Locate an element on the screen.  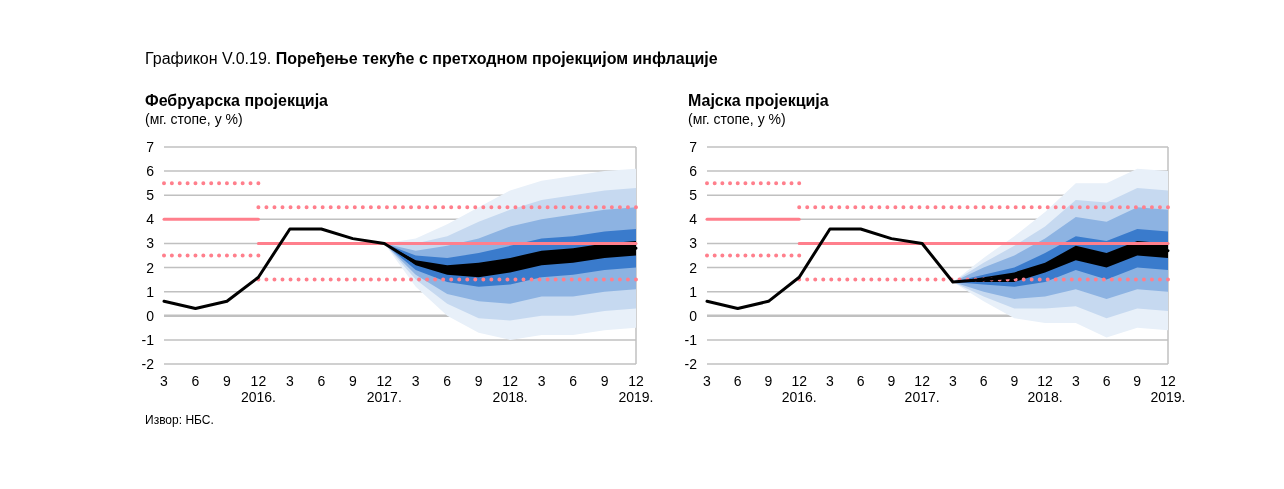
text: Поређење текуће с претходном пројекцијом инфлације is located at coordinates (494, 58).